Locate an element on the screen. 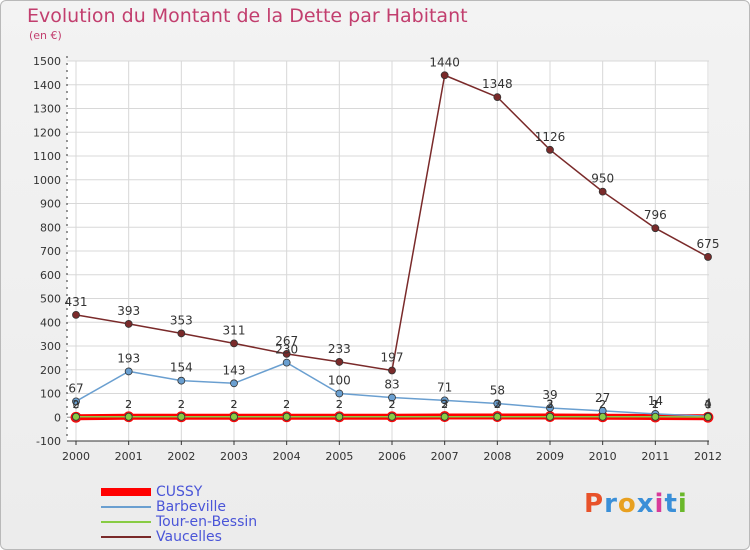 The height and width of the screenshot is (550, 750). data-label: 67 is located at coordinates (75, 388).